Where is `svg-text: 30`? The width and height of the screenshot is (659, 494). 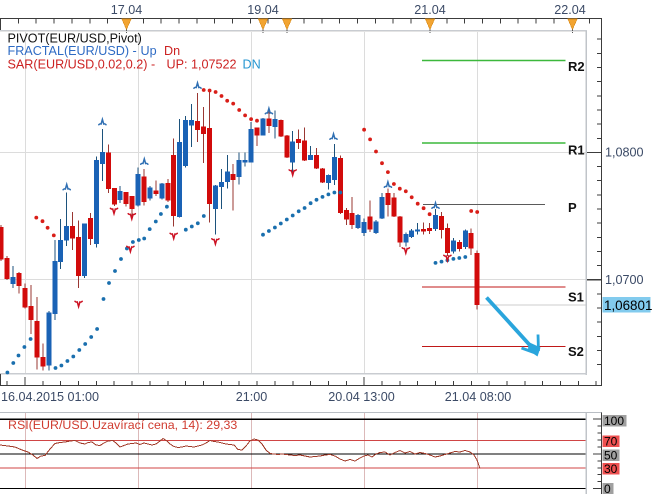
svg-text: 30 is located at coordinates (611, 469).